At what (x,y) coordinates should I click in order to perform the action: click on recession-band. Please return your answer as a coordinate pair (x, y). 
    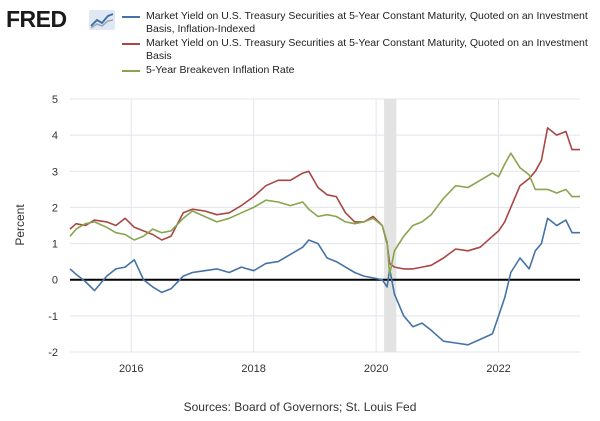
    Looking at the image, I should click on (390, 225).